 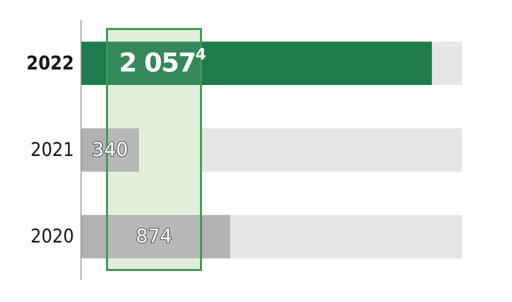 I want to click on y-tick-label: 2022, so click(x=50, y=63).